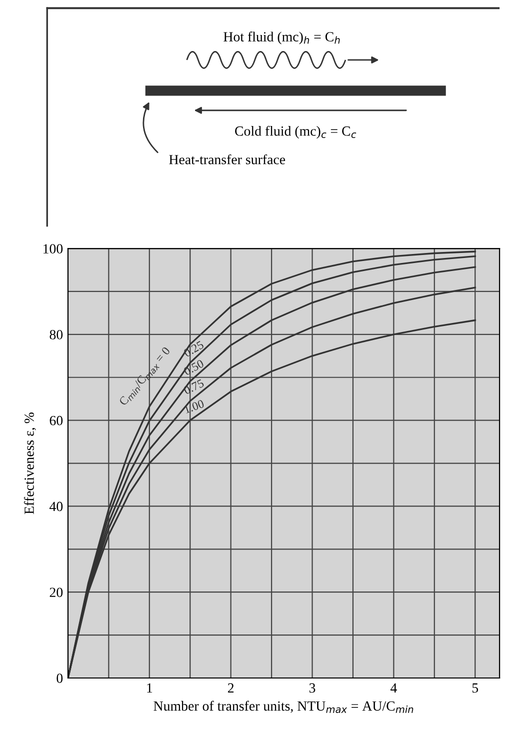 Image resolution: width=515 pixels, height=731 pixels. What do you see at coordinates (193, 367) in the screenshot?
I see `text: 0.50` at bounding box center [193, 367].